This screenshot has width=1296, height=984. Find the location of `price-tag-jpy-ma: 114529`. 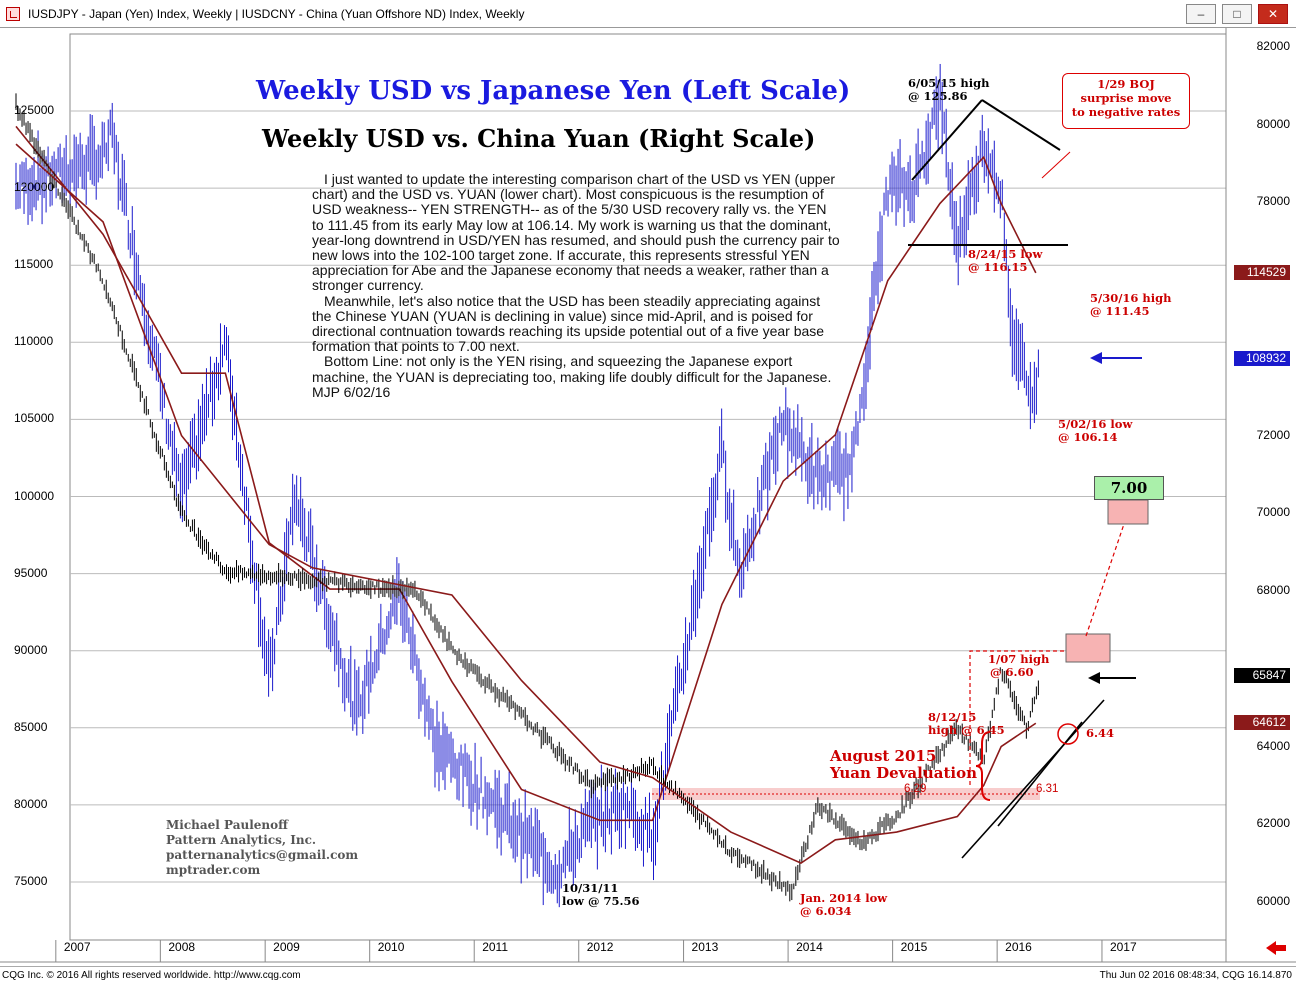

price-tag-jpy-ma: 114529 is located at coordinates (1262, 272).